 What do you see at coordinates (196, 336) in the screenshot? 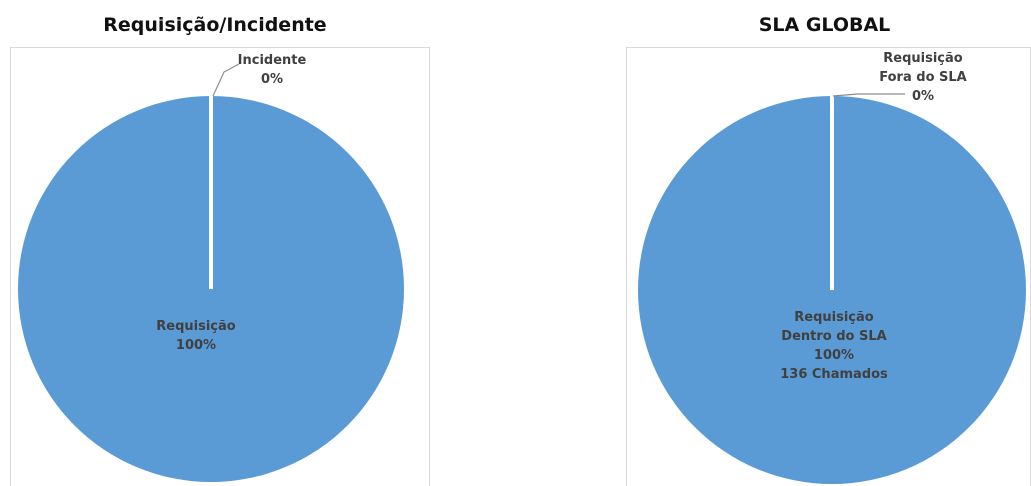
I see `data-label: Requisição 100%` at bounding box center [196, 336].